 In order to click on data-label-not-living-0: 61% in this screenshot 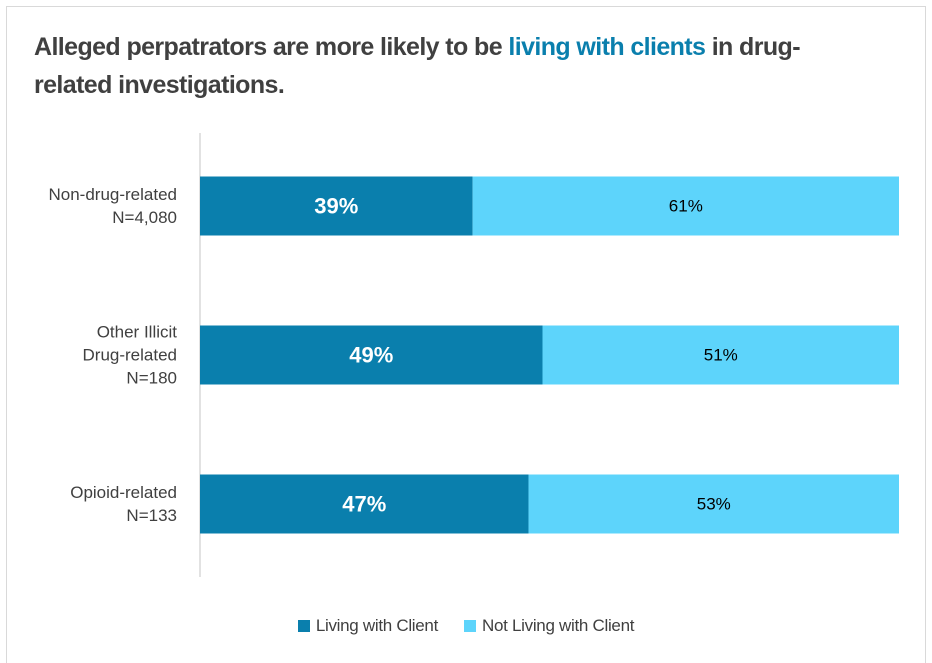, I will do `click(686, 206)`.